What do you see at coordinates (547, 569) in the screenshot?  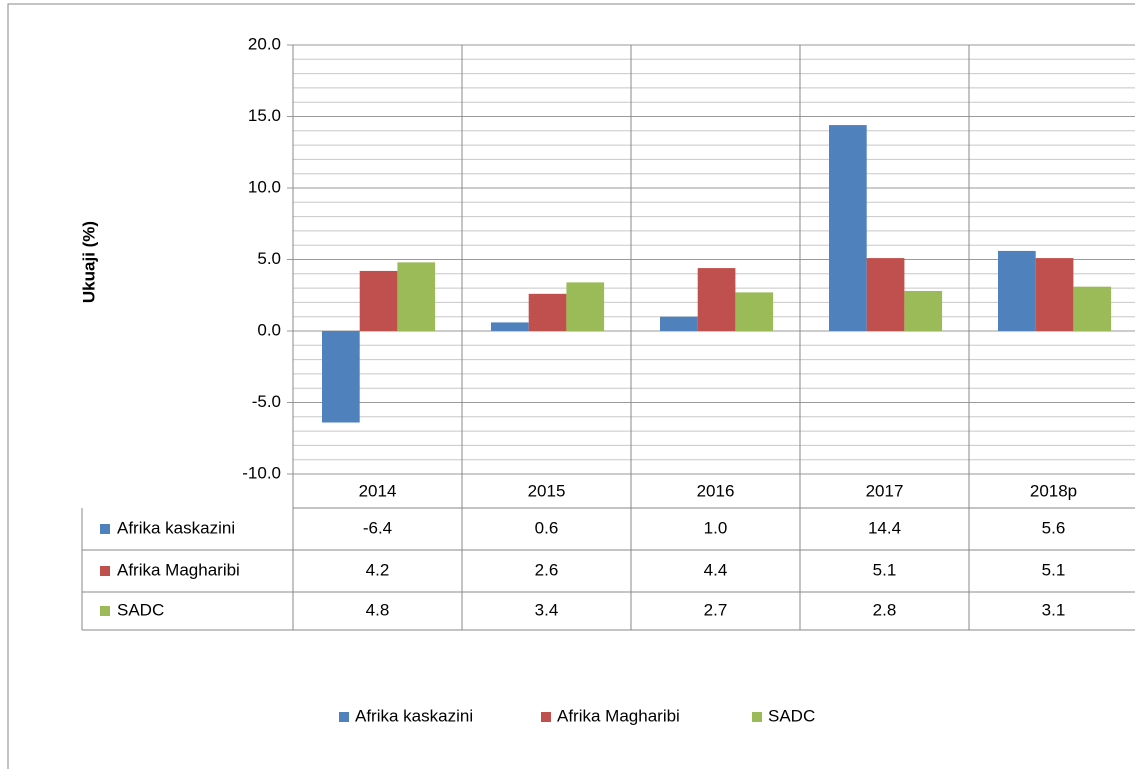 I see `table-value: 2.6` at bounding box center [547, 569].